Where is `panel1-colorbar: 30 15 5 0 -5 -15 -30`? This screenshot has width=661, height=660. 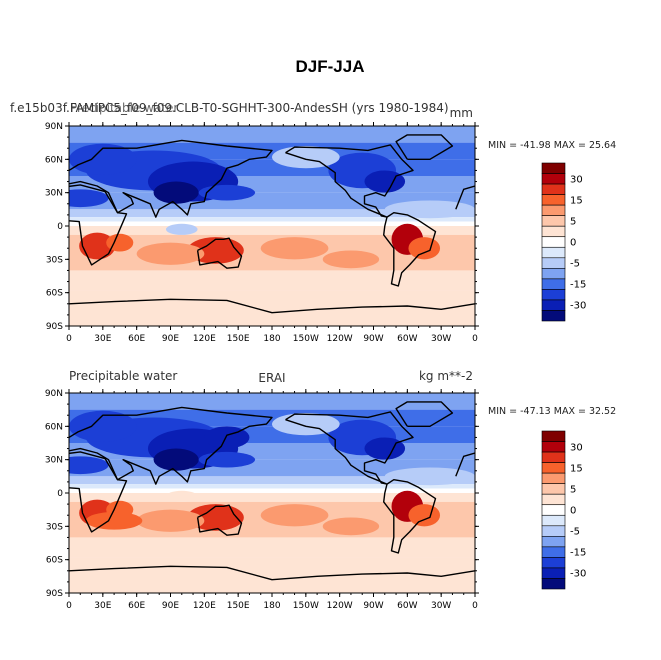
panel1-colorbar: 30 15 5 0 -5 -15 -30 is located at coordinates (563, 242).